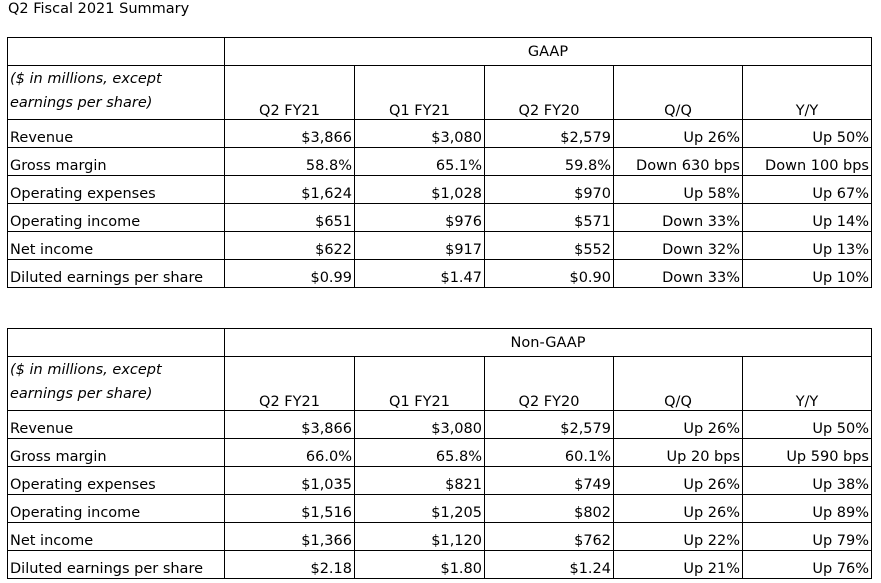 This screenshot has width=881, height=583. Describe the element at coordinates (807, 536) in the screenshot. I see `table-cell: Up 79%` at that location.